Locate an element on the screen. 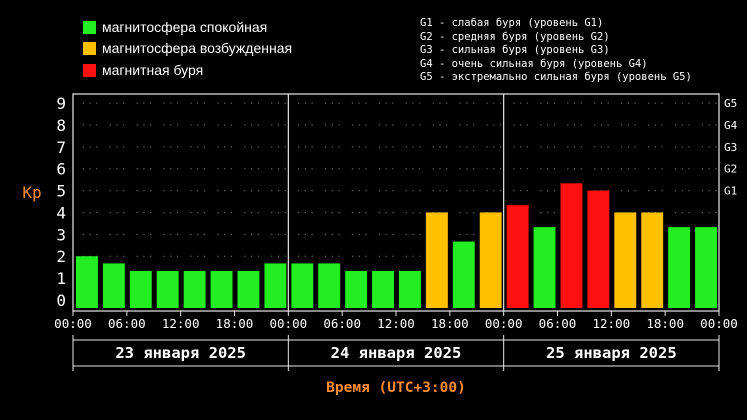 The image size is (747, 420). x-tick-label: 12:00 is located at coordinates (612, 323).